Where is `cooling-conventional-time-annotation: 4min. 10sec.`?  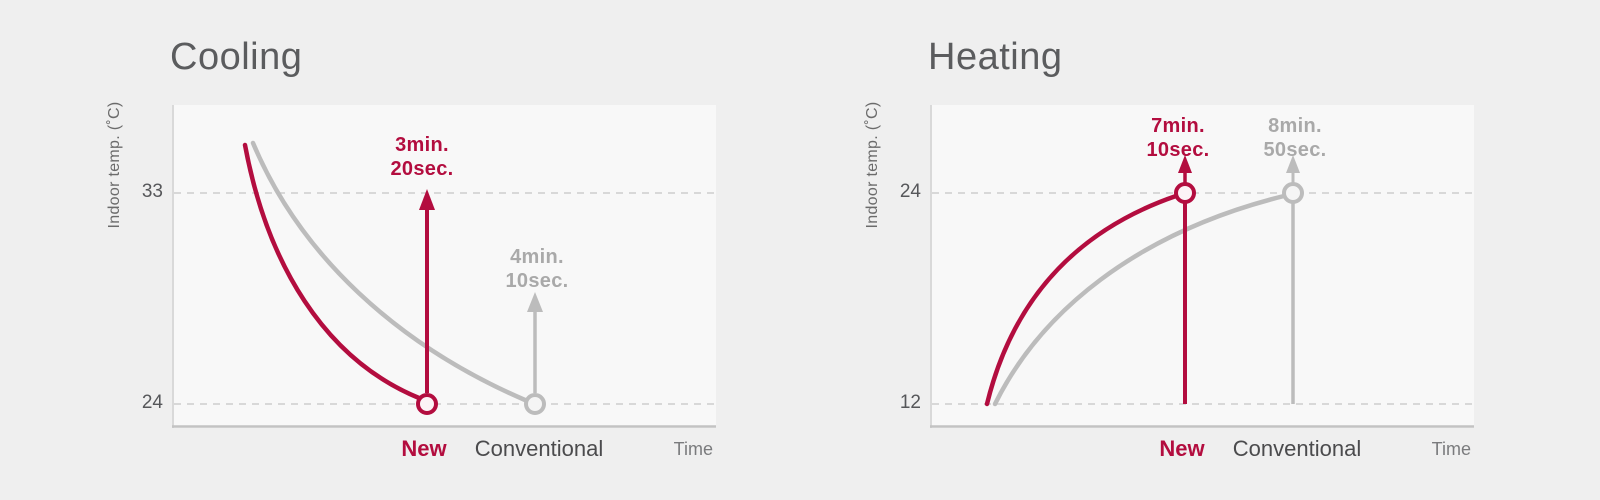
cooling-conventional-time-annotation: 4min. 10sec. is located at coordinates (537, 269).